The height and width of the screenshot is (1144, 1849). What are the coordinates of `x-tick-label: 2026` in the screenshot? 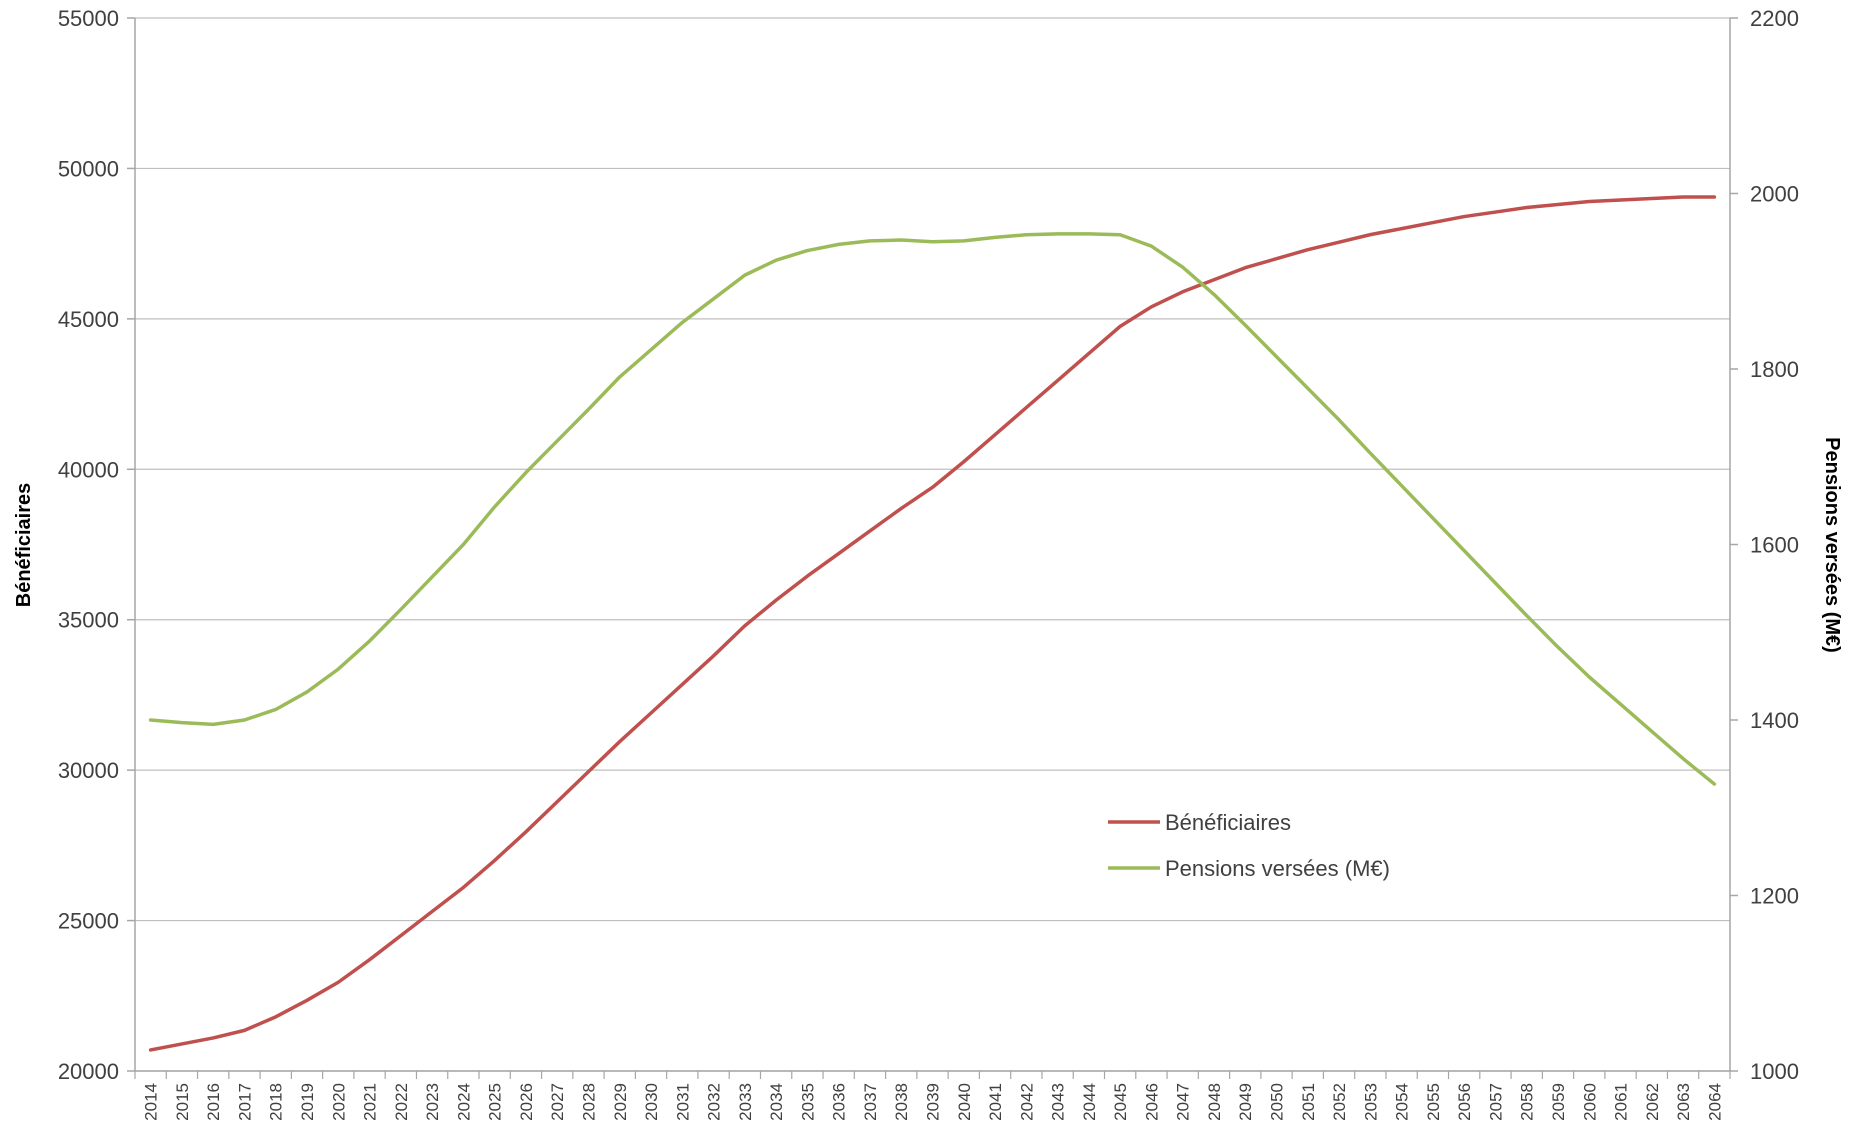 It's located at (526, 1102).